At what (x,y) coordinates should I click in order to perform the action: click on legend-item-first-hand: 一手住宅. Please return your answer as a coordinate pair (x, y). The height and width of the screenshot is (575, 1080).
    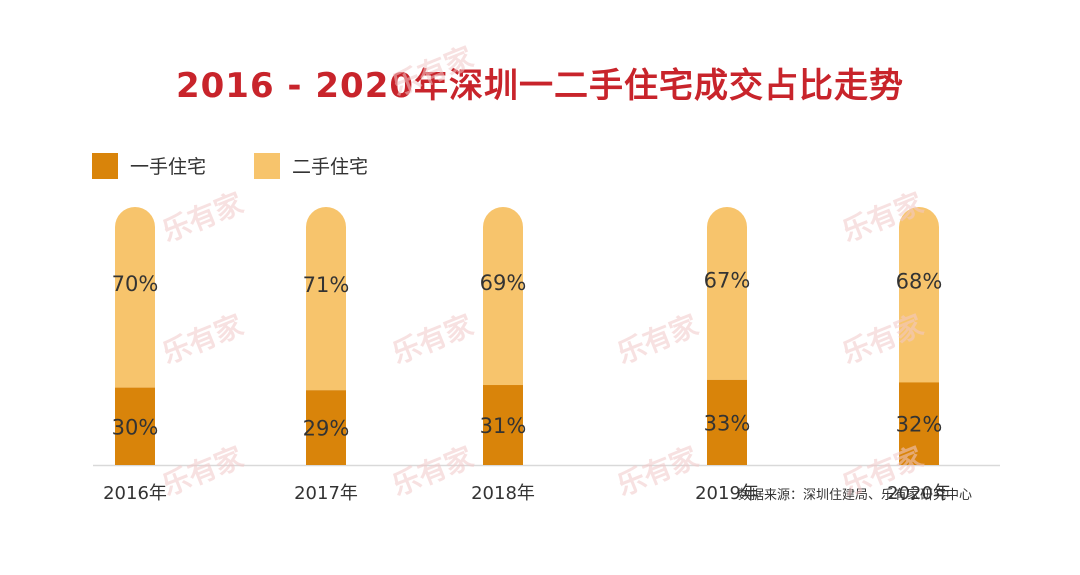
    Looking at the image, I should click on (149, 165).